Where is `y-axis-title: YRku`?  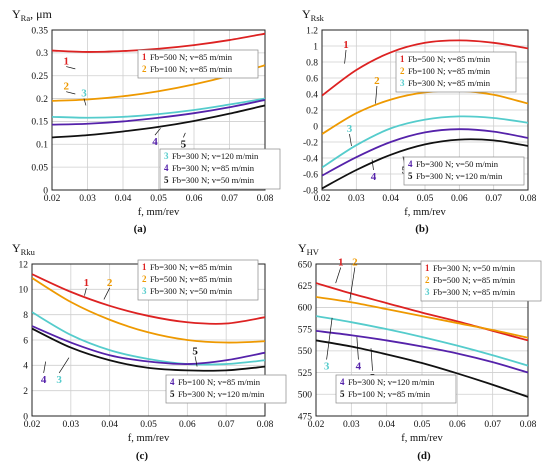
y-axis-title: YRku is located at coordinates (24, 249).